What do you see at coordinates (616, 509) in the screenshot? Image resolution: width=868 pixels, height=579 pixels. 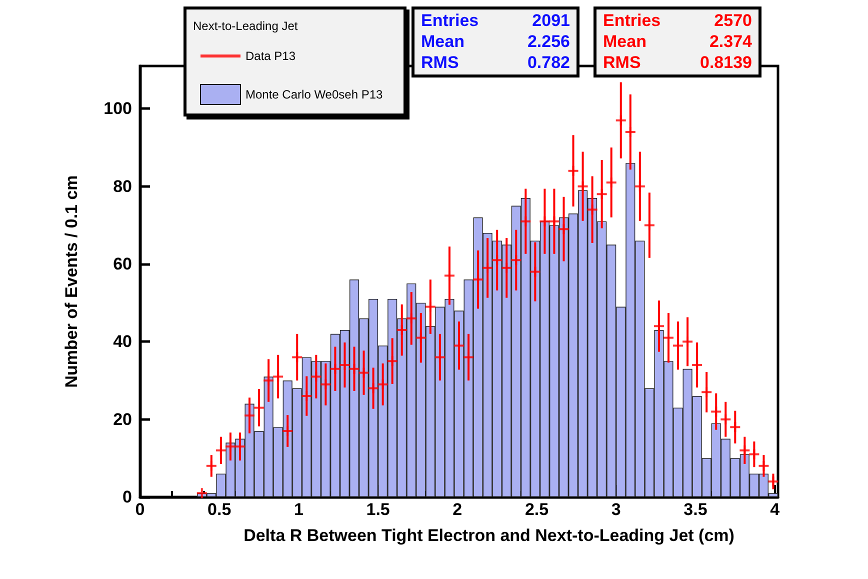 I see `x-tick-label: 3` at bounding box center [616, 509].